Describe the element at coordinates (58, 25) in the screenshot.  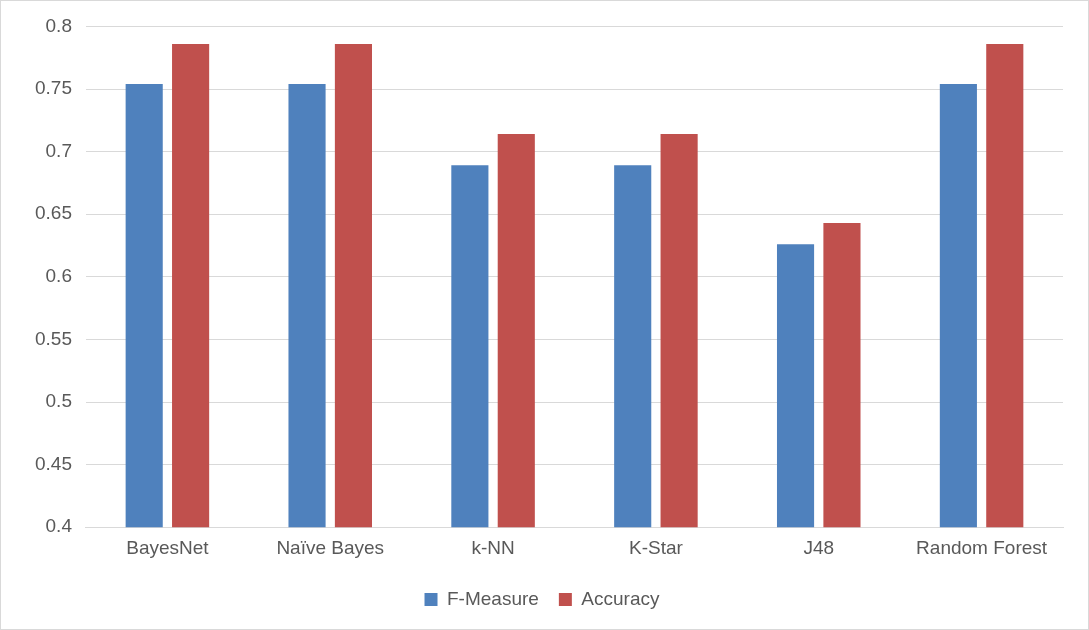
I see `y-tick-label: 0.8` at that location.